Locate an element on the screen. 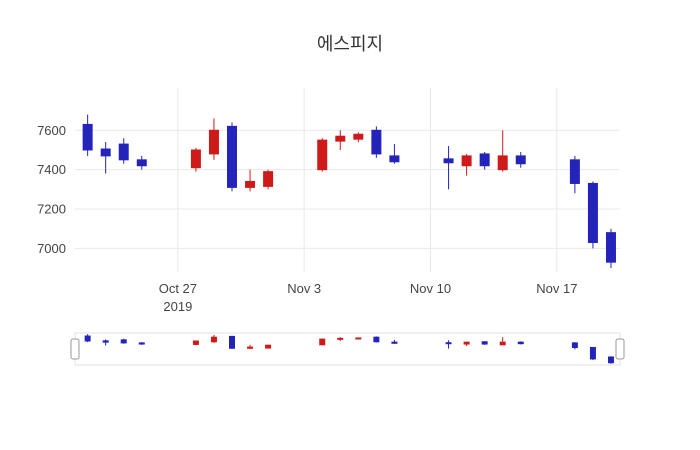 Image resolution: width=700 pixels, height=450 pixels. x-tick-label: Oct 27 is located at coordinates (178, 288).